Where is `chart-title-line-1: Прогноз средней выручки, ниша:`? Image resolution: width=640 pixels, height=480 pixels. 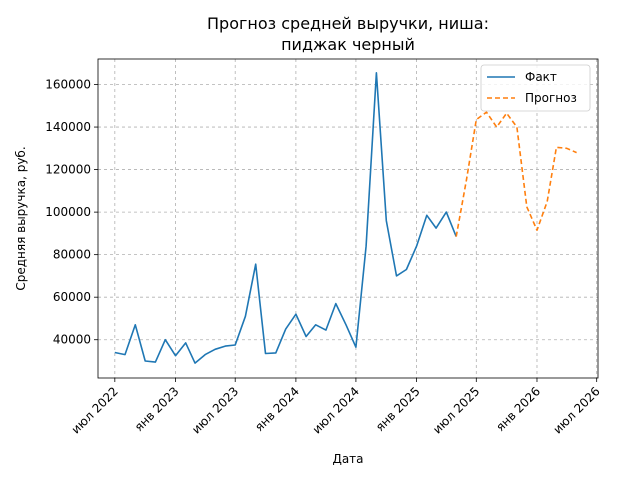
chart-title-line-1: Прогноз средней выручки, ниша: is located at coordinates (348, 23).